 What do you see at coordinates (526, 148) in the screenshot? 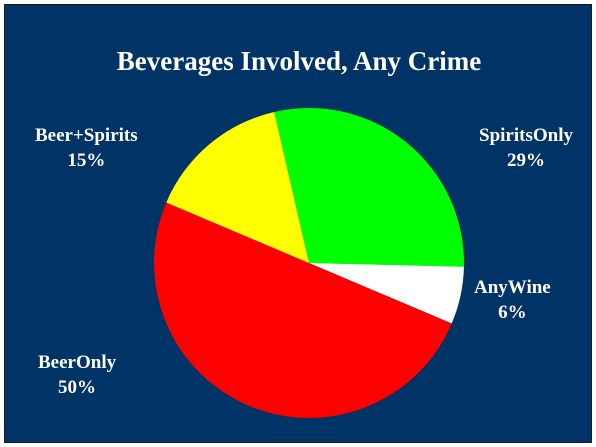
I see `slice-label-spirits-only: SpiritsOnly 29%` at bounding box center [526, 148].